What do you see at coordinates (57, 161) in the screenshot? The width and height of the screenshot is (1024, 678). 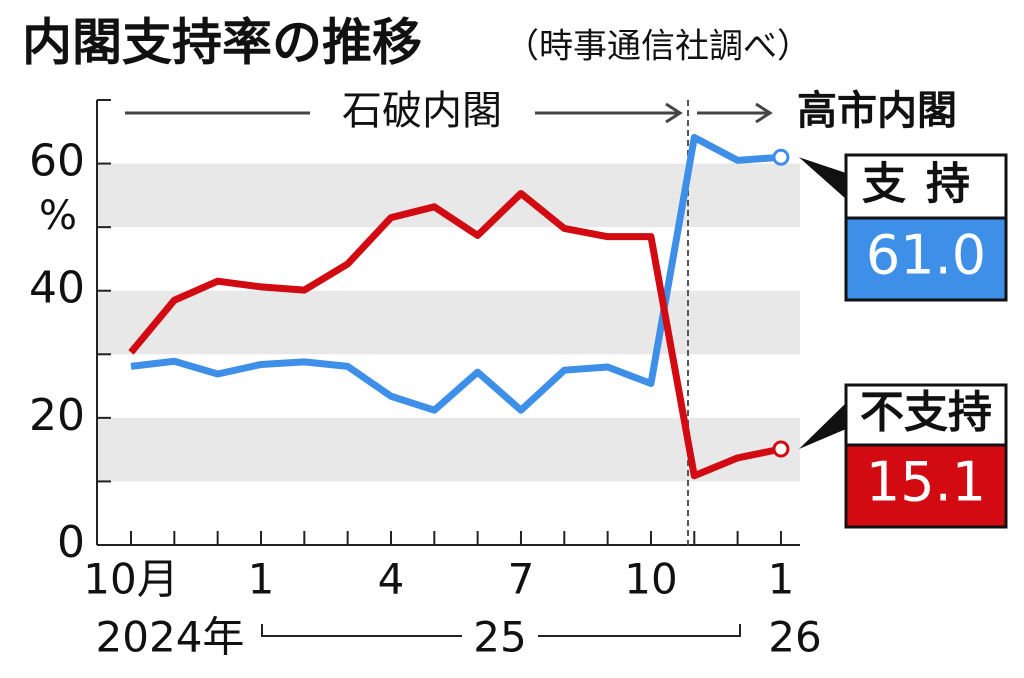 I see `y-tick-label: 60` at bounding box center [57, 161].